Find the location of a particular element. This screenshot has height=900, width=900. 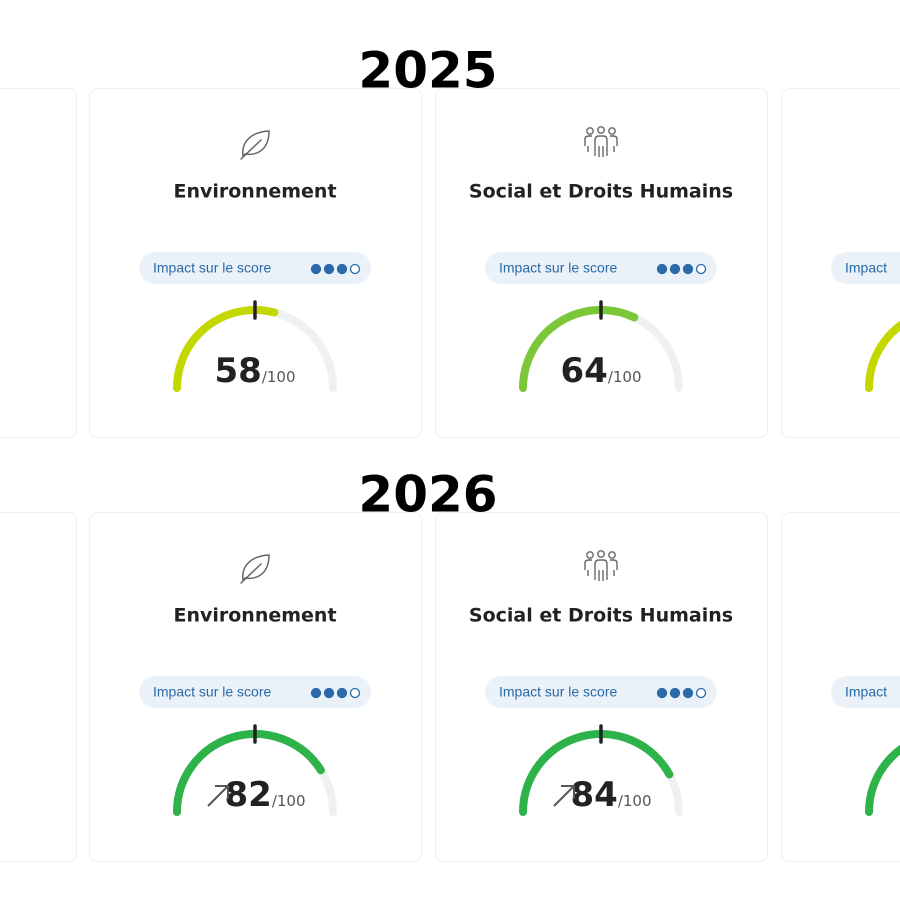

score-card: Environnement Impact sur le score 58/100 is located at coordinates (255, 263).